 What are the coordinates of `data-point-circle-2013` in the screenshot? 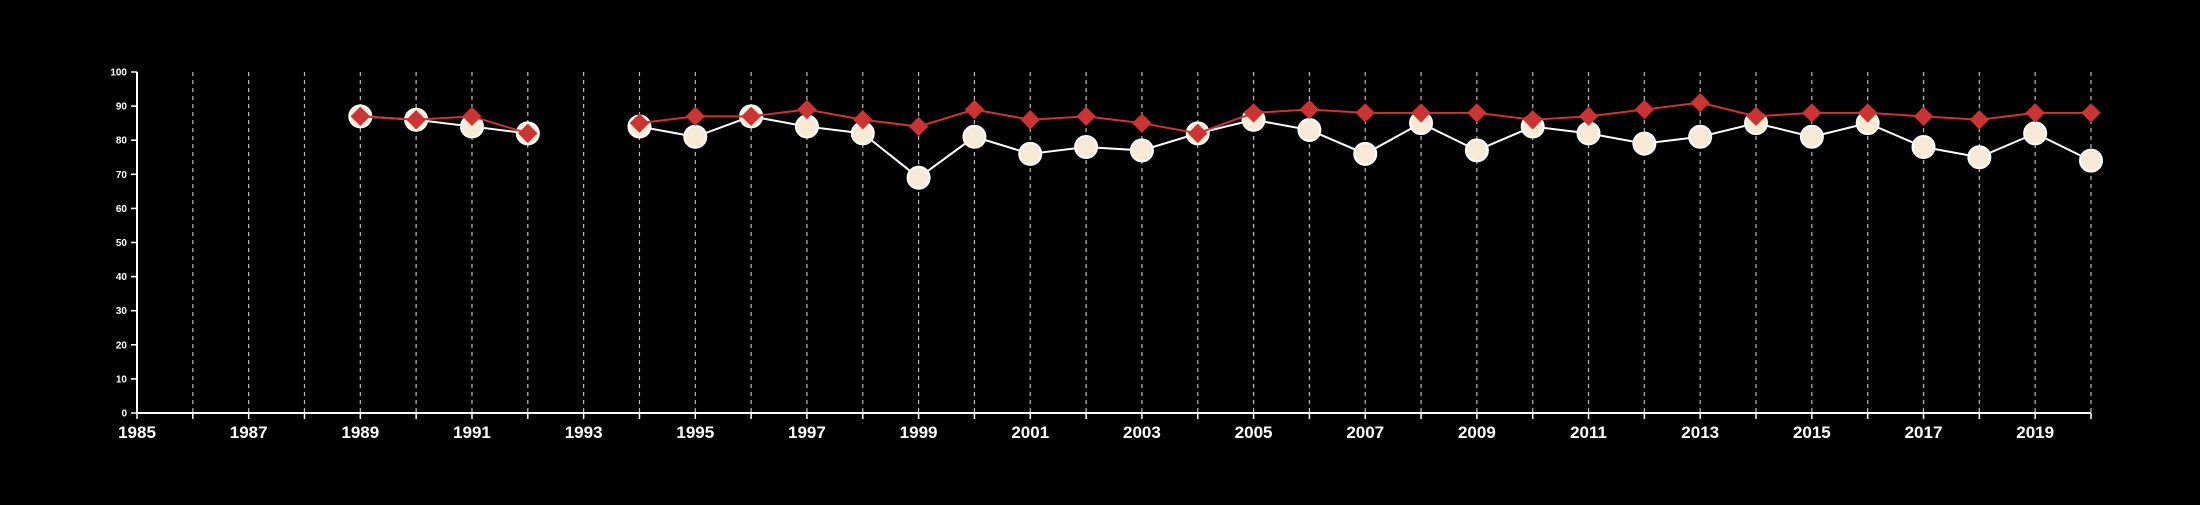 It's located at (1700, 136).